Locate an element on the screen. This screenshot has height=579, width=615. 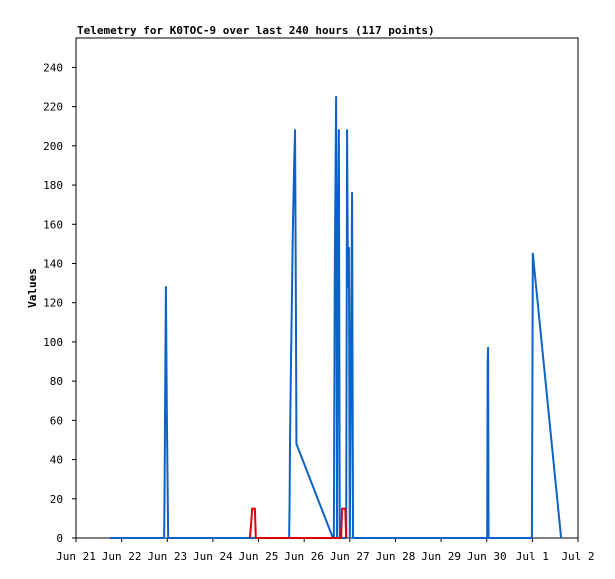
x-tick-label: Jun 25 is located at coordinates (259, 556).